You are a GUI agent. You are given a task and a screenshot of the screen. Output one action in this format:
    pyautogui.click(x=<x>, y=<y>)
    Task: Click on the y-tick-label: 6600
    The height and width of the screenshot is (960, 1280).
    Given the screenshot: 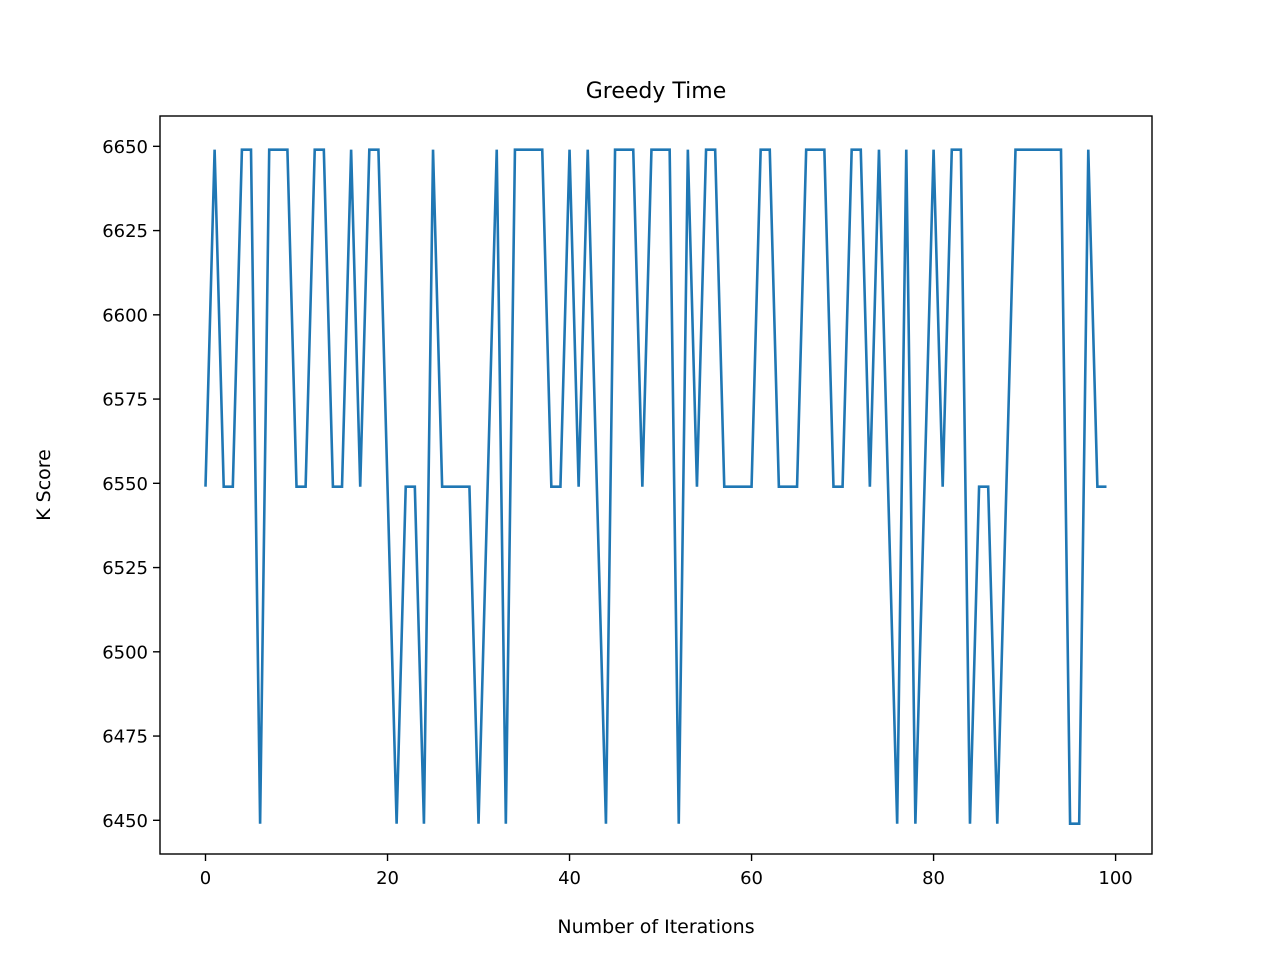 What is the action you would take?
    pyautogui.click(x=125, y=315)
    